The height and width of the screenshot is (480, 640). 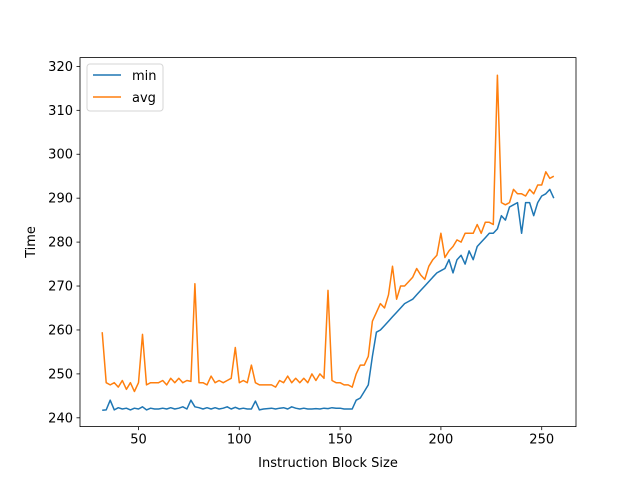 What do you see at coordinates (541, 440) in the screenshot?
I see `x-tick-label: 250` at bounding box center [541, 440].